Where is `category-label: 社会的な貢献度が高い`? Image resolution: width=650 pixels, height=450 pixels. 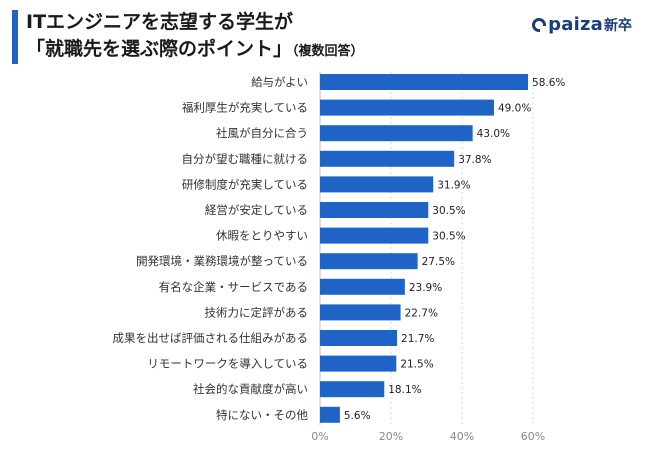 category-label: 社会的な貢献度が高い is located at coordinates (250, 389).